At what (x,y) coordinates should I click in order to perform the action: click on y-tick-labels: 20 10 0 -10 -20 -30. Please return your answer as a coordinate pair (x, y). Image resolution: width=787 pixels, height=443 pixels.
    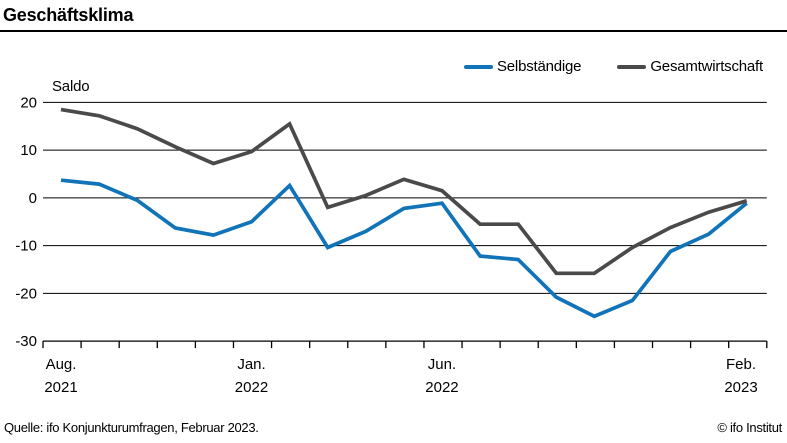
    Looking at the image, I should click on (26, 222).